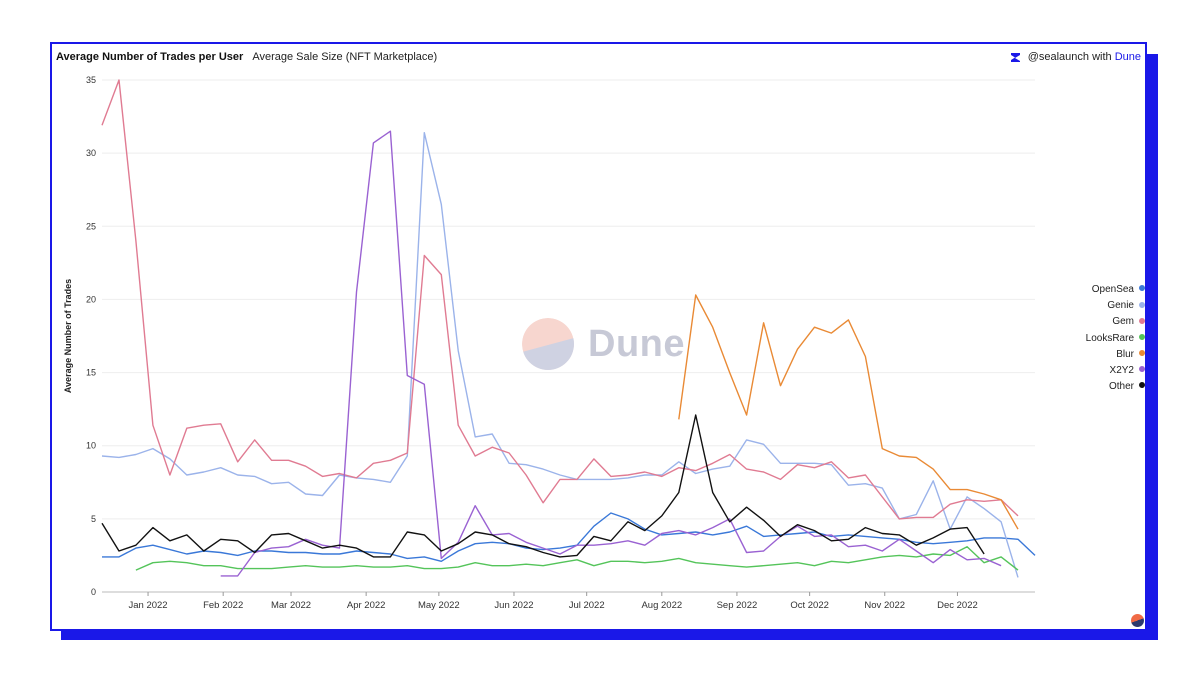 The image size is (1200, 675). I want to click on legend-item-x2y2: X2Y2, so click(1110, 371).